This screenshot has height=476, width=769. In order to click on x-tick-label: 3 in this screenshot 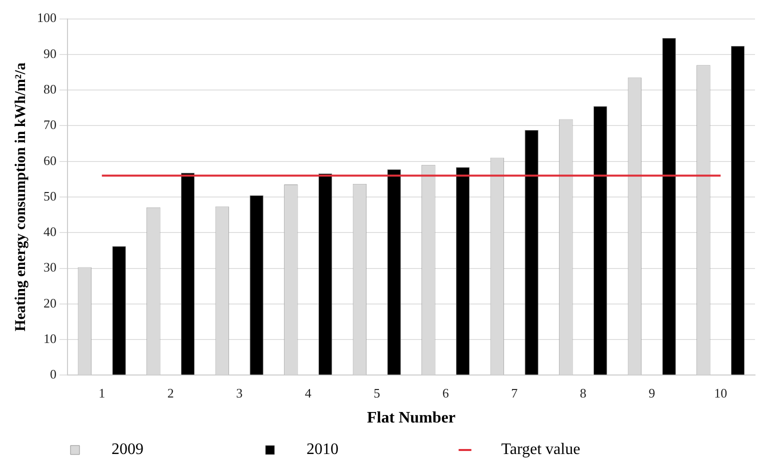, I will do `click(239, 392)`.